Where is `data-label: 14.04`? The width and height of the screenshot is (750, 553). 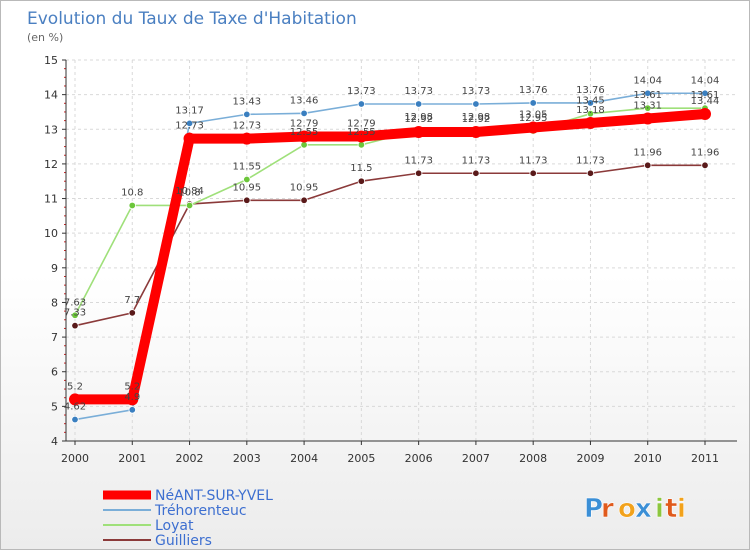 data-label: 14.04 is located at coordinates (647, 80).